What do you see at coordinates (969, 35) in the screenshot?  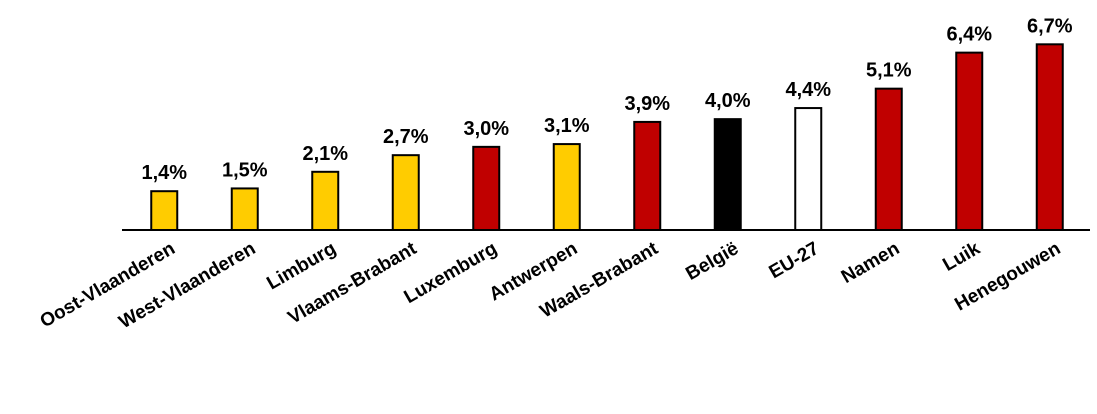 I see `value-label: 6,4%` at bounding box center [969, 35].